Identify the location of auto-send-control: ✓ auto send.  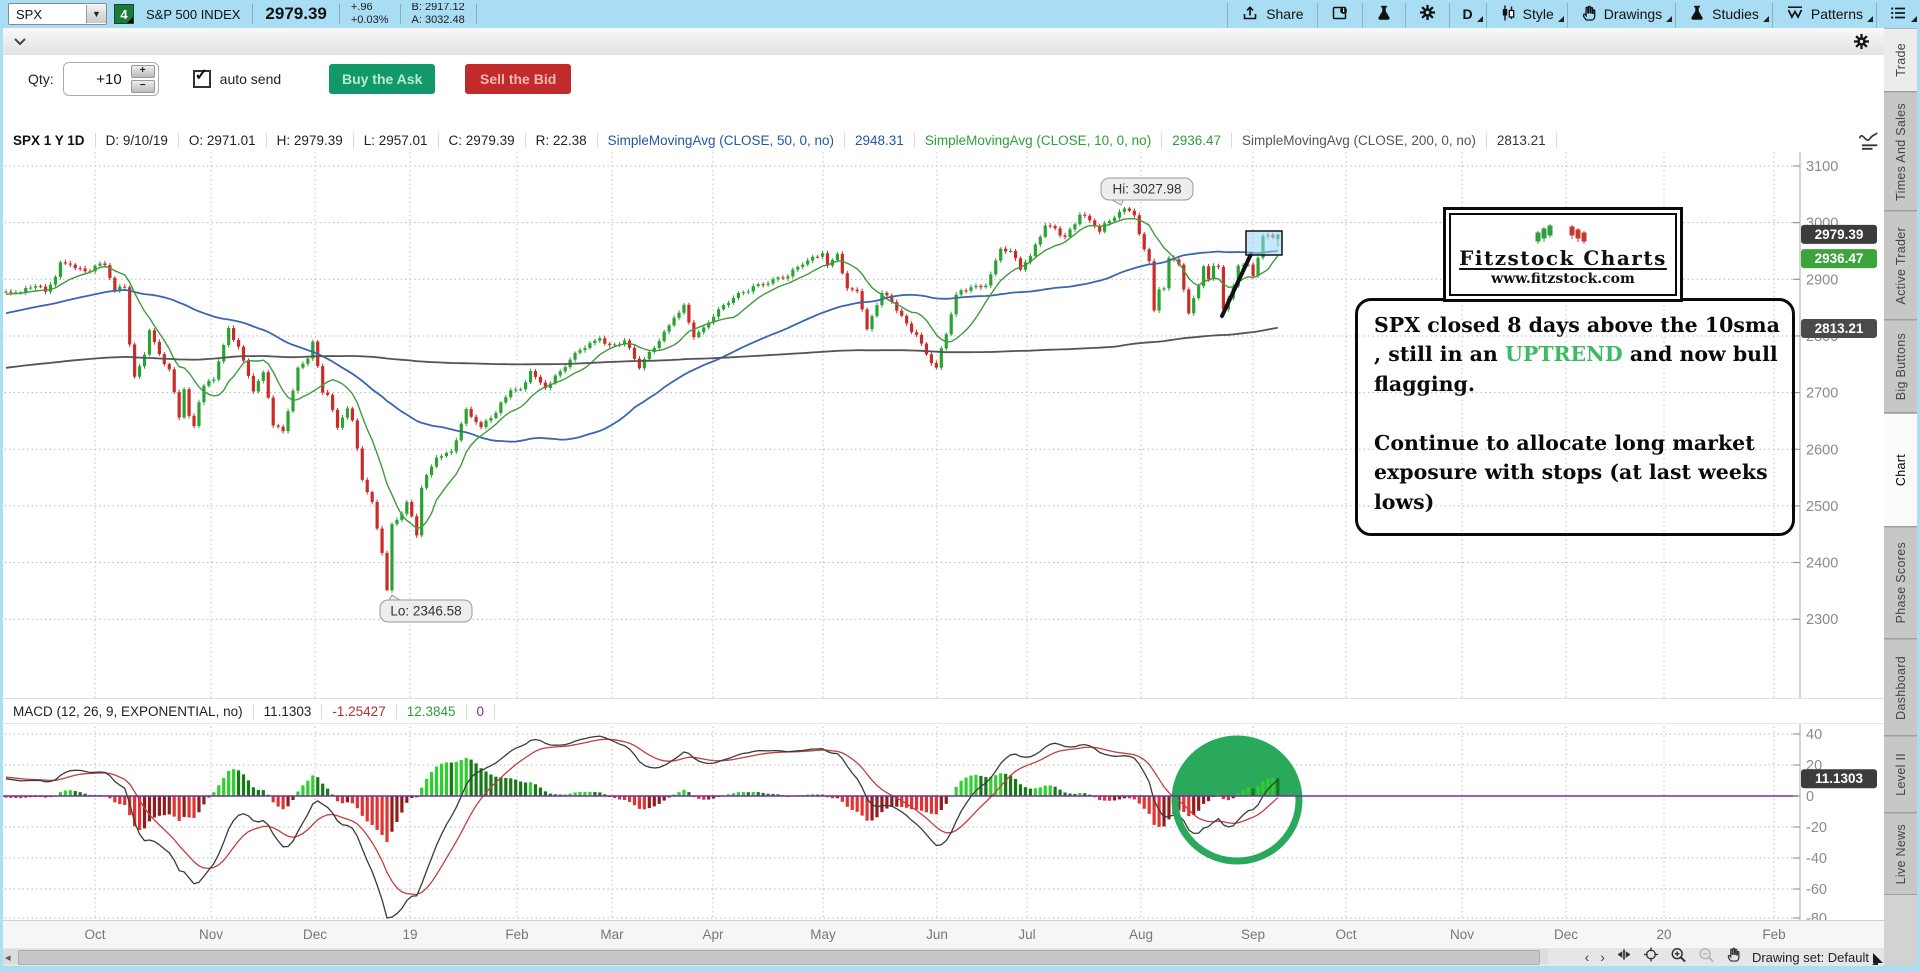
(237, 77).